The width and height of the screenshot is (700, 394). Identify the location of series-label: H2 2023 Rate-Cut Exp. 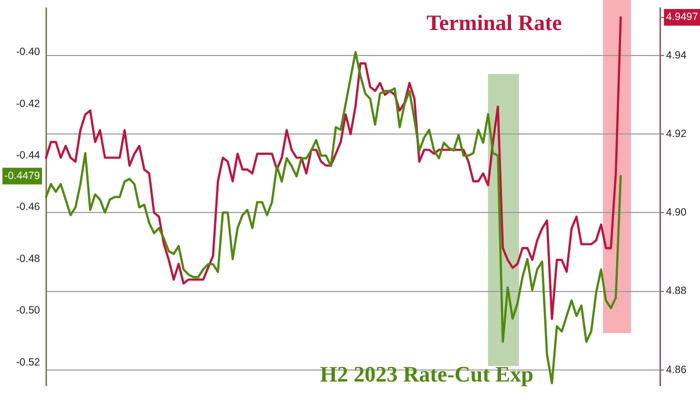
(427, 373).